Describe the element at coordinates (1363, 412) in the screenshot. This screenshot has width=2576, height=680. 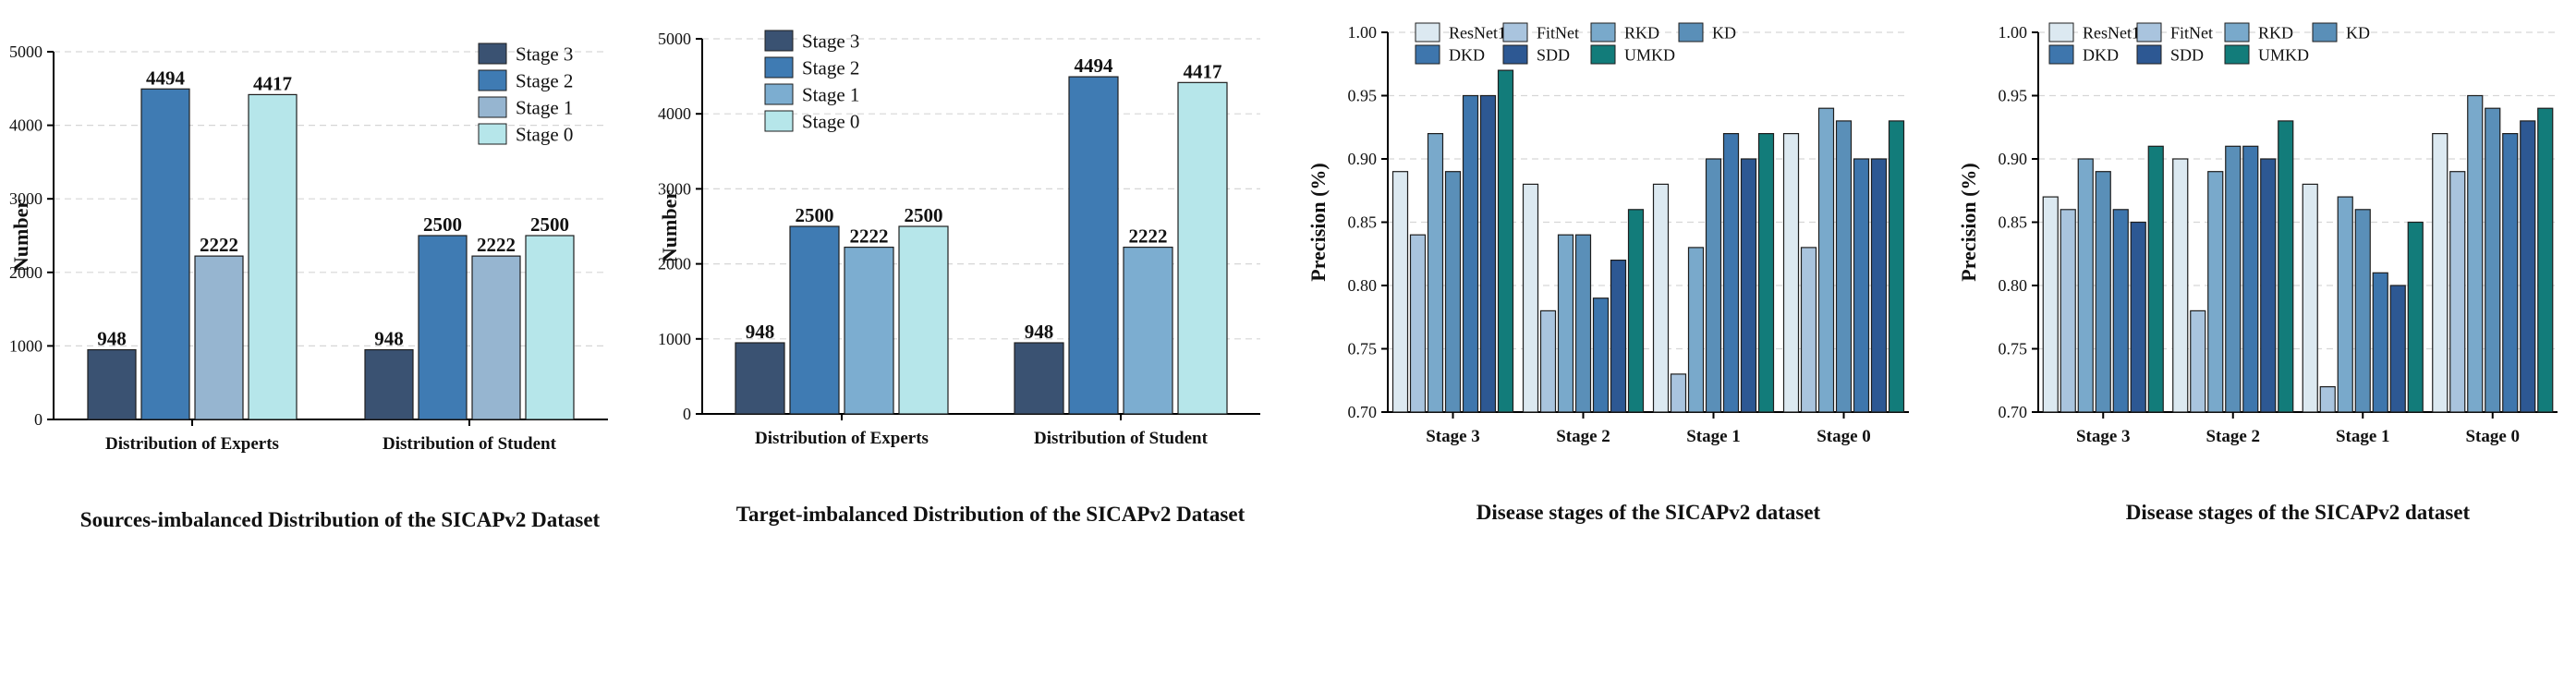
I see `y-tick-label: 0.70` at that location.